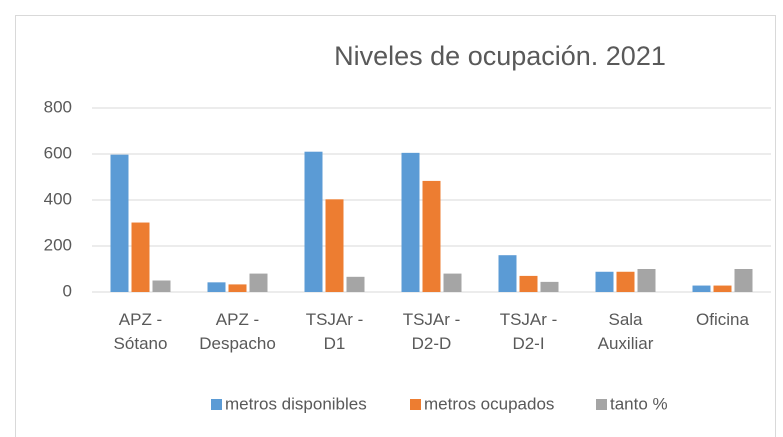  Describe the element at coordinates (722, 319) in the screenshot. I see `x-tick-label: Oficina` at that location.